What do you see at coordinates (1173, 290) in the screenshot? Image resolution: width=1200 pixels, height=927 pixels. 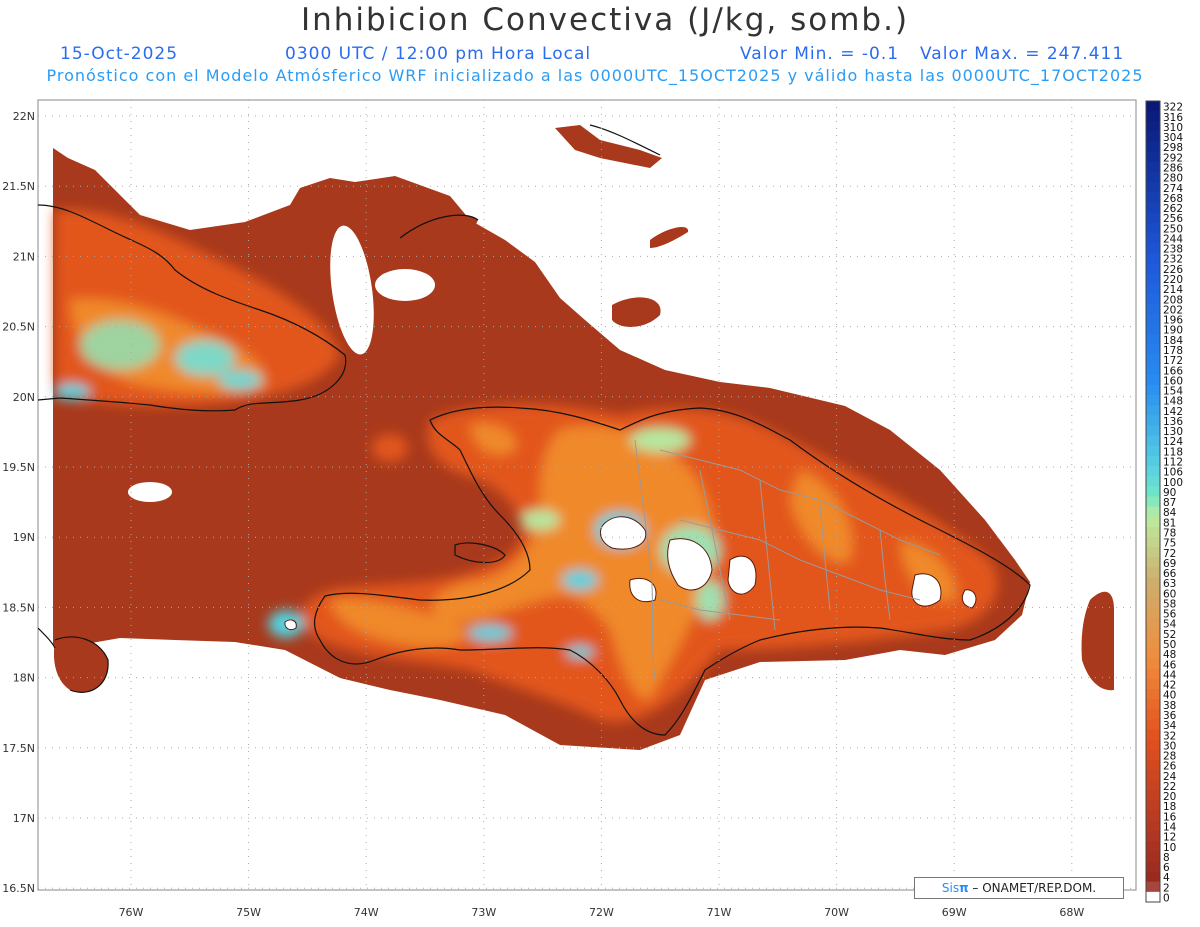 I see `colorbar-label: 214` at bounding box center [1173, 290].